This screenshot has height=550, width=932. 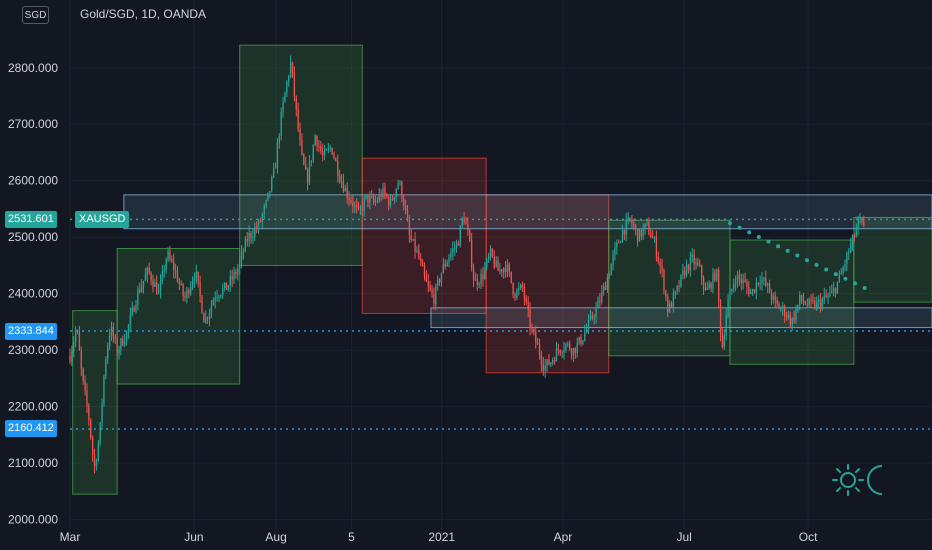 What do you see at coordinates (547, 284) in the screenshot?
I see `zone-red` at bounding box center [547, 284].